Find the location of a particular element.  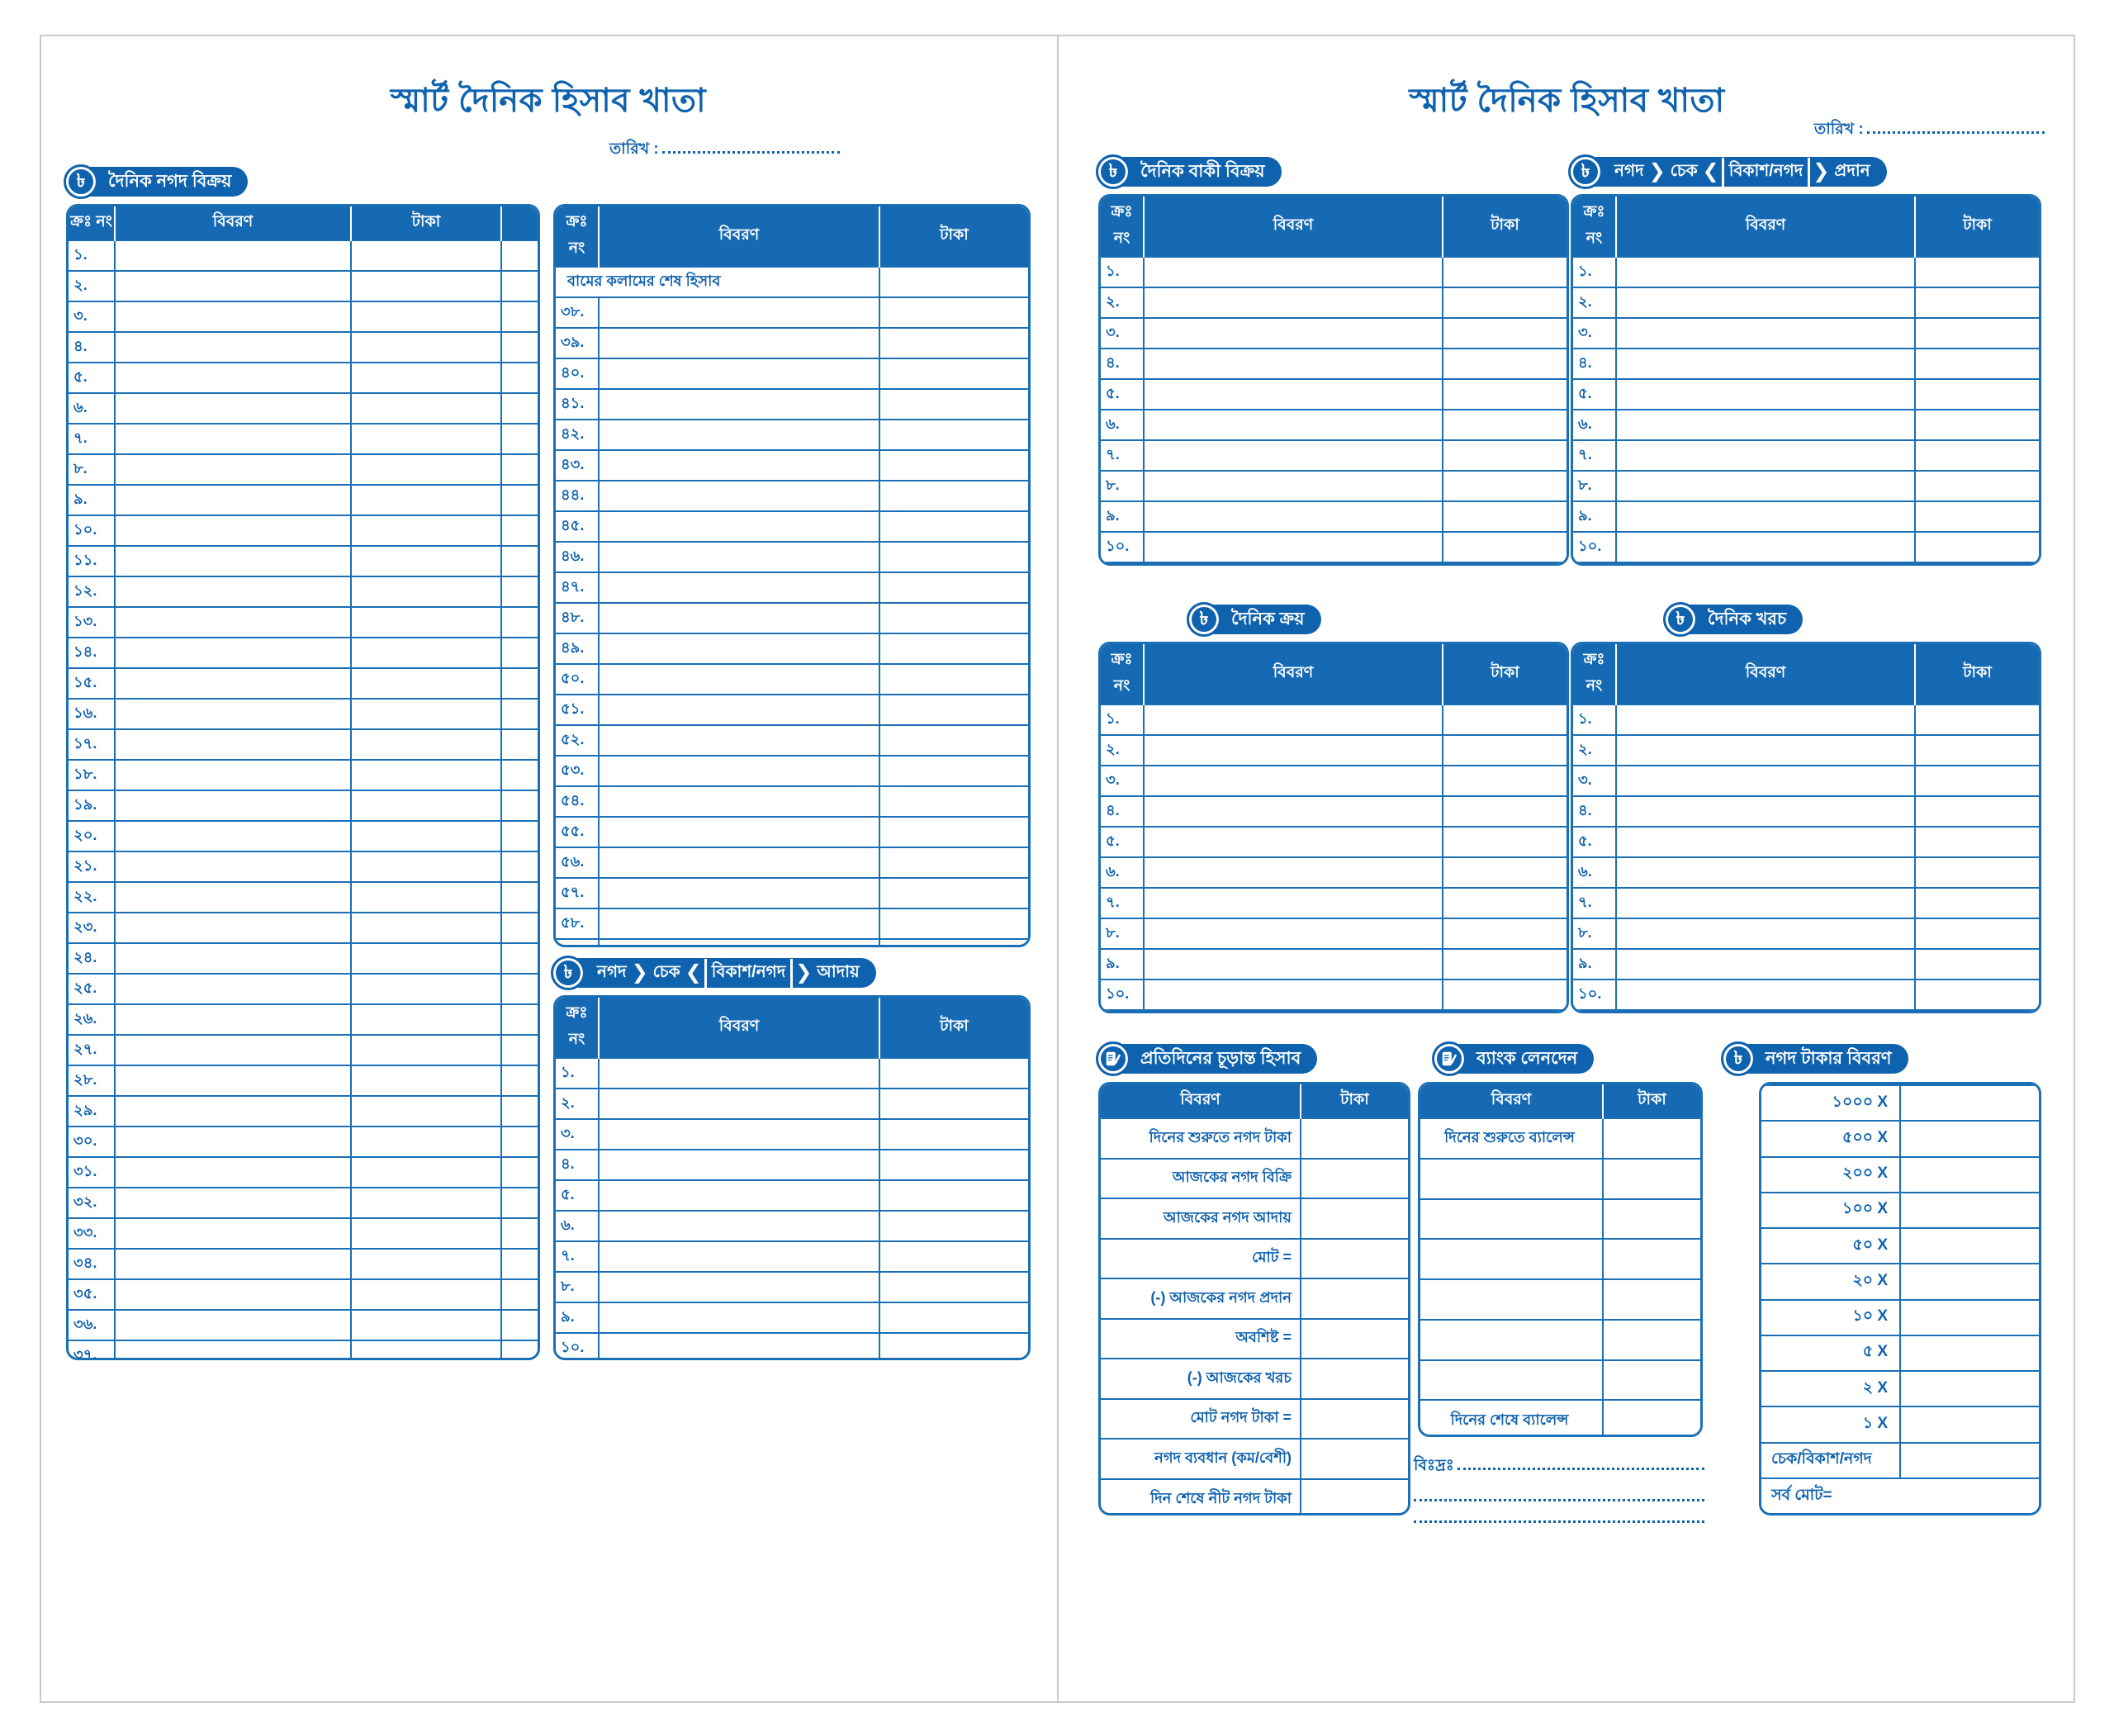

table-row: ৪৬. is located at coordinates (792, 556).